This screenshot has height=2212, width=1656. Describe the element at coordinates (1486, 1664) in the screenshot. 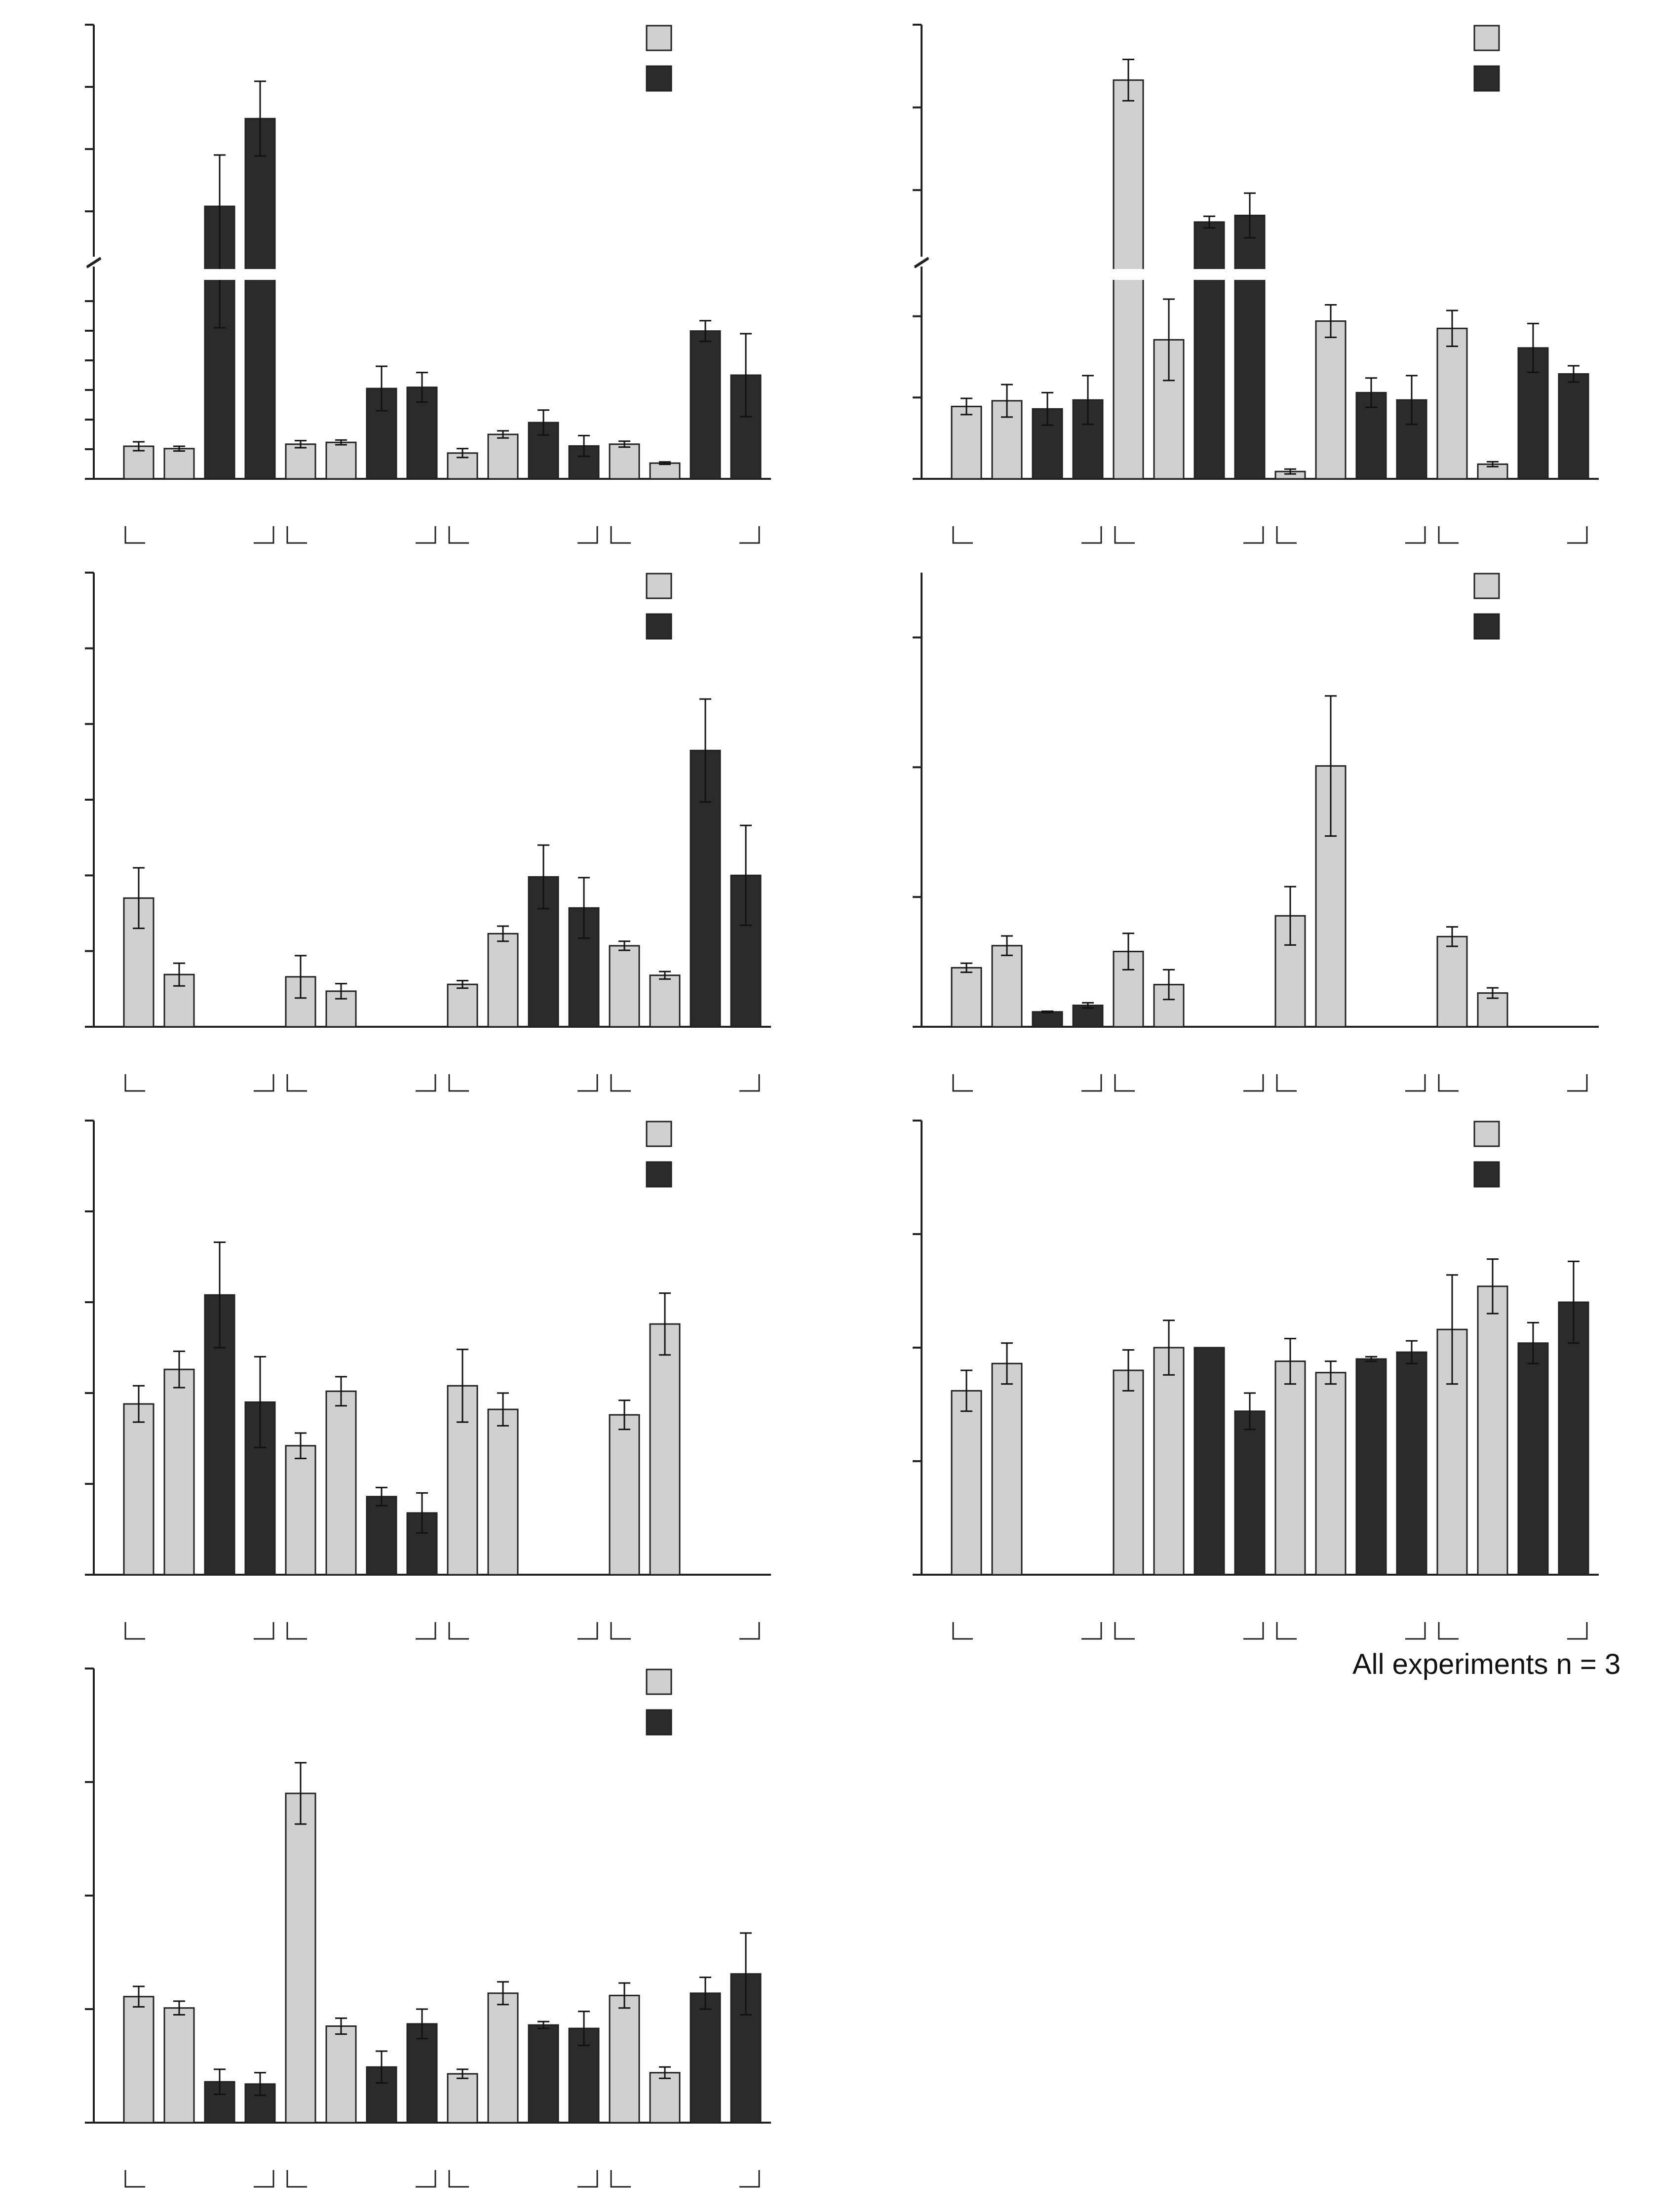

I see `footnote: All experiments n = 3` at that location.